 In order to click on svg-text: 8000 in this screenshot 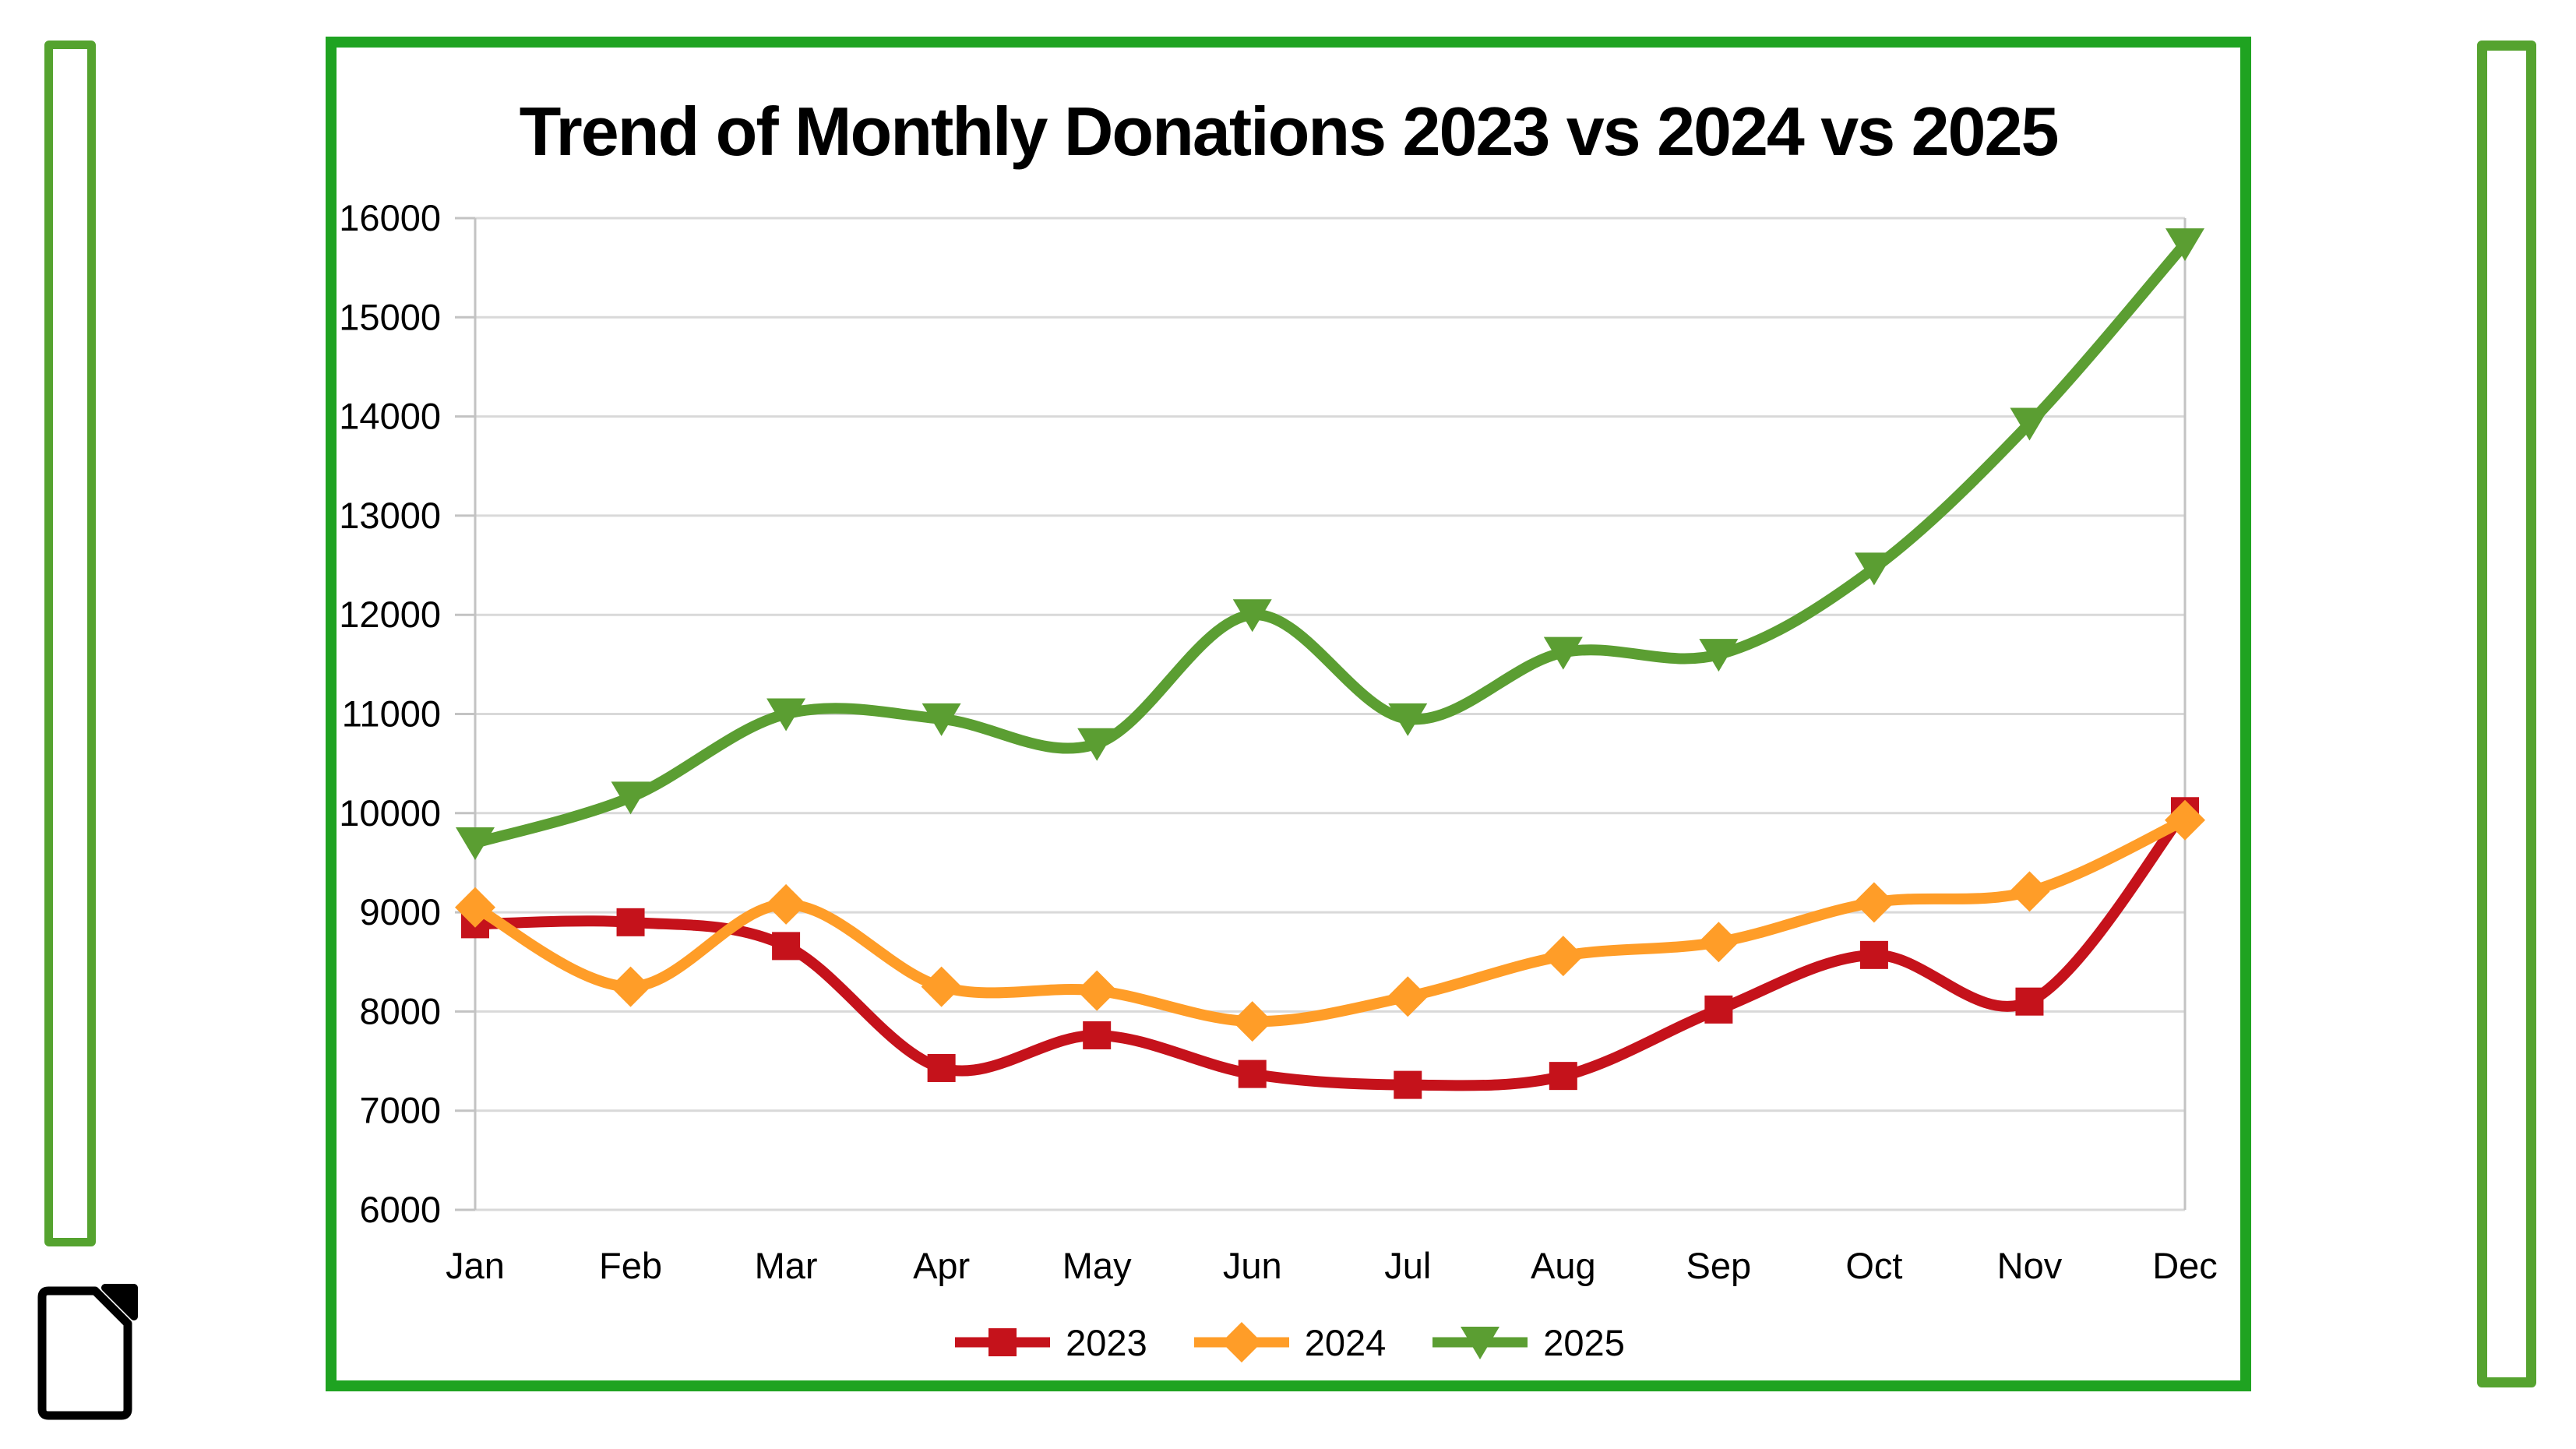, I will do `click(400, 1010)`.